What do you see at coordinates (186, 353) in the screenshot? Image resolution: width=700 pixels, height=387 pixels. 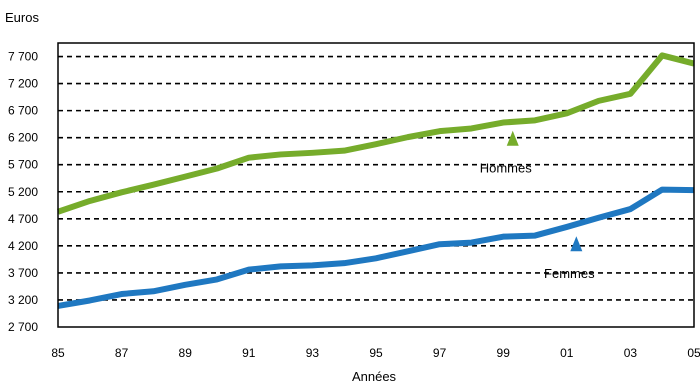 I see `x-tick-label: 89` at bounding box center [186, 353].